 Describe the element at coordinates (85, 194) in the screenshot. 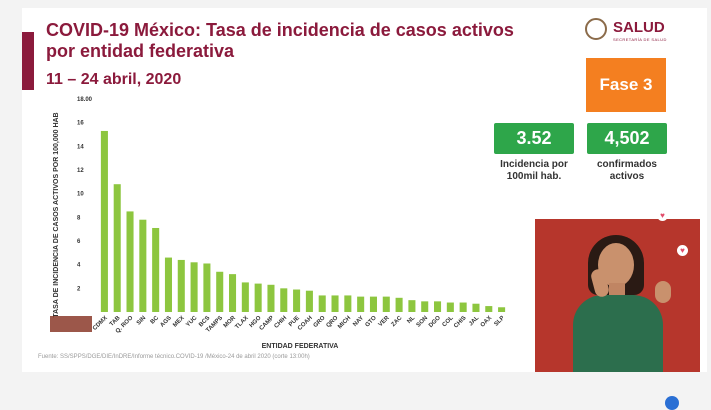

I see `y-axis-ticks: 2 4 6 8 10 12 14 16 18.00` at that location.